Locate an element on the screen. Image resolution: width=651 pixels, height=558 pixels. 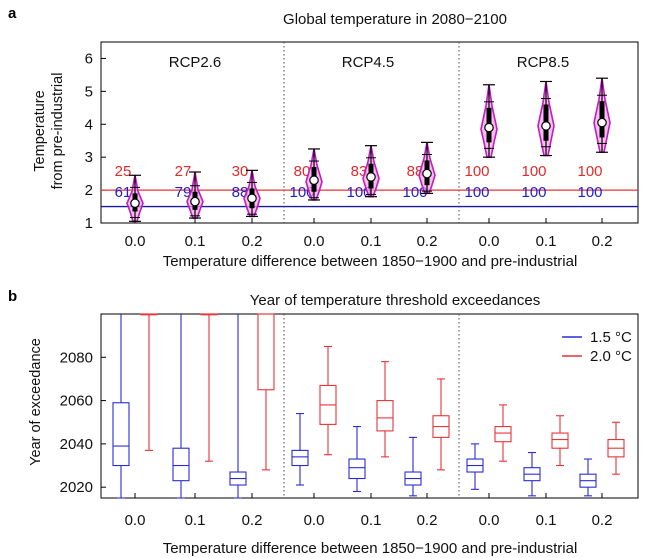
panel-b-ytick-label: 2020 is located at coordinates (76, 487).